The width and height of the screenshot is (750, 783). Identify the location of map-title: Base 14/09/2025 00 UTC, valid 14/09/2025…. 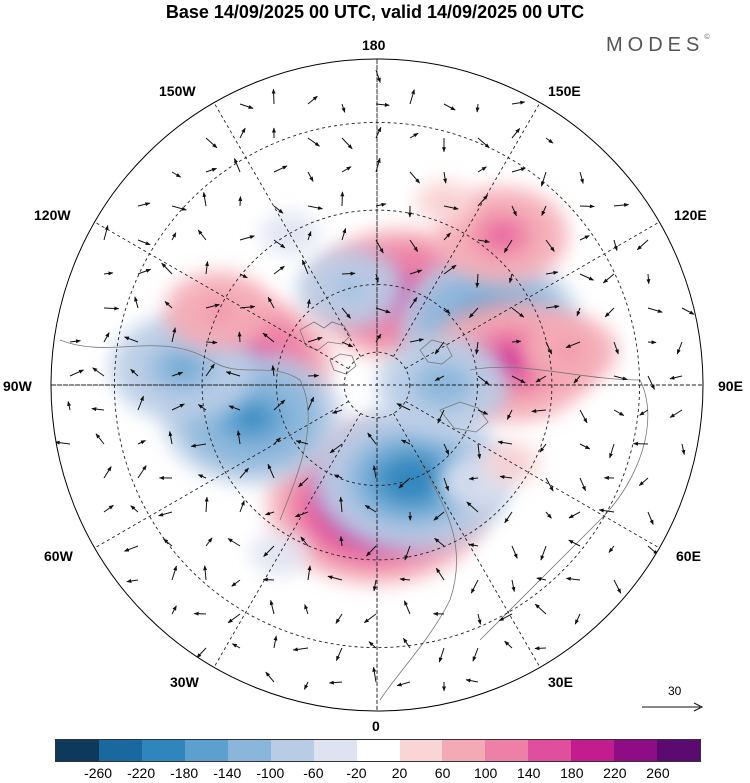
(375, 12).